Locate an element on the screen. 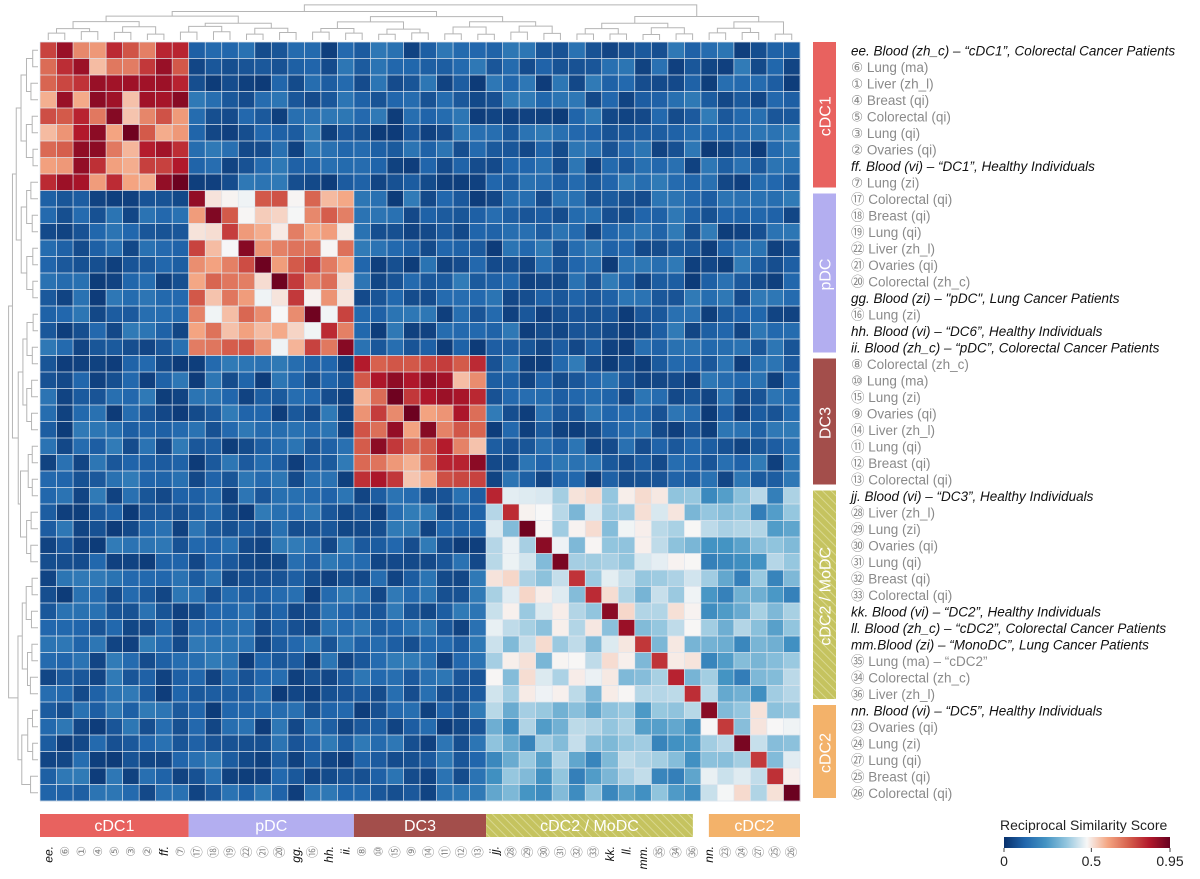 The height and width of the screenshot is (879, 1200). row-label: ⑥ Lung (ma) is located at coordinates (889, 67).